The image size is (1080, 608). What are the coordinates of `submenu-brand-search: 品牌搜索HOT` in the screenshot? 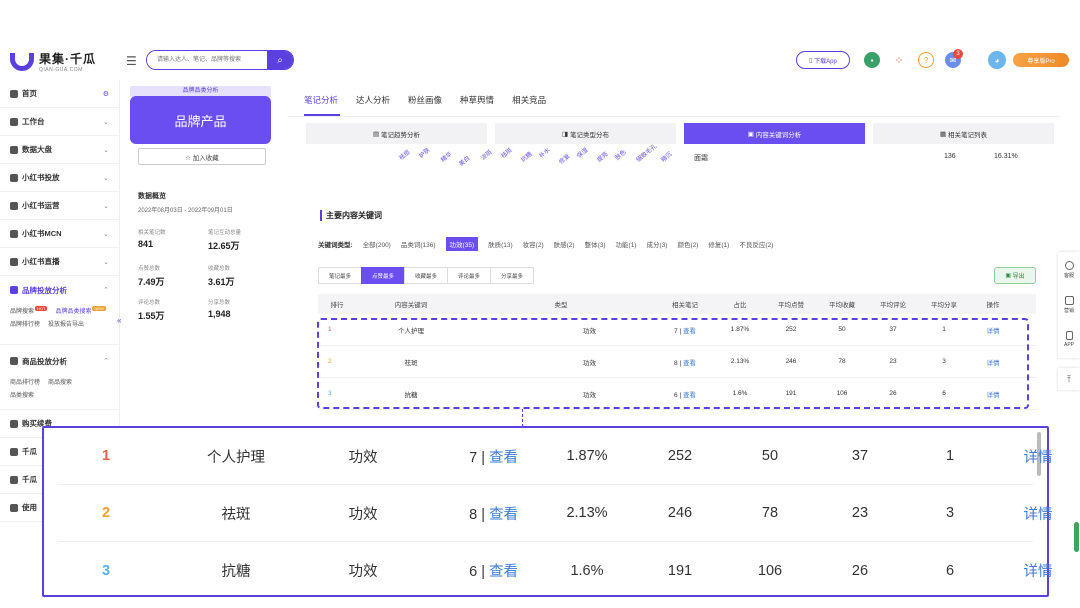 It's located at (29, 310).